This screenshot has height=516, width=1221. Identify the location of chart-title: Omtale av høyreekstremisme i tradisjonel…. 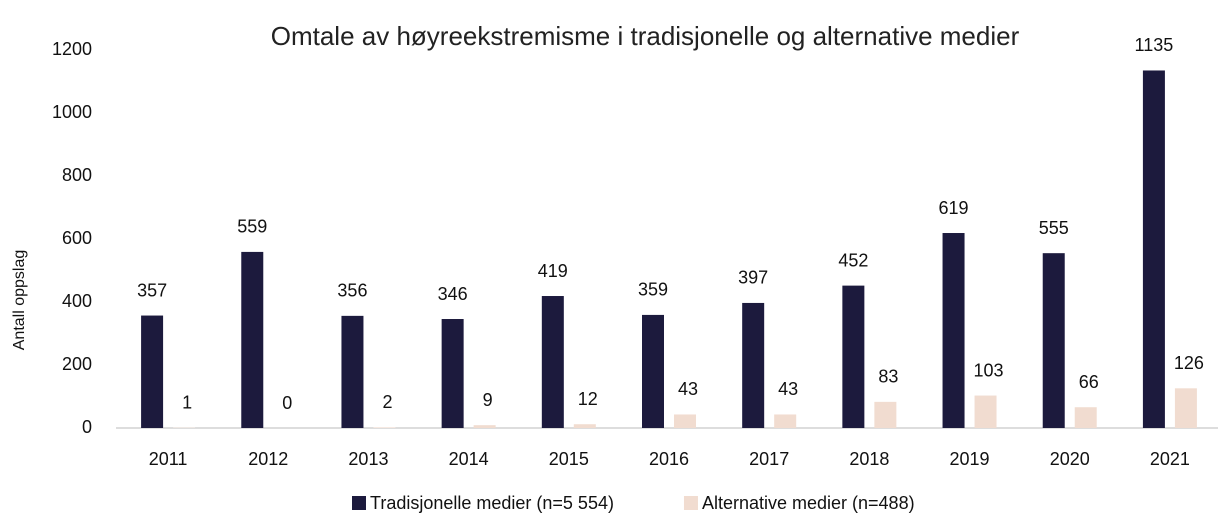
(645, 36).